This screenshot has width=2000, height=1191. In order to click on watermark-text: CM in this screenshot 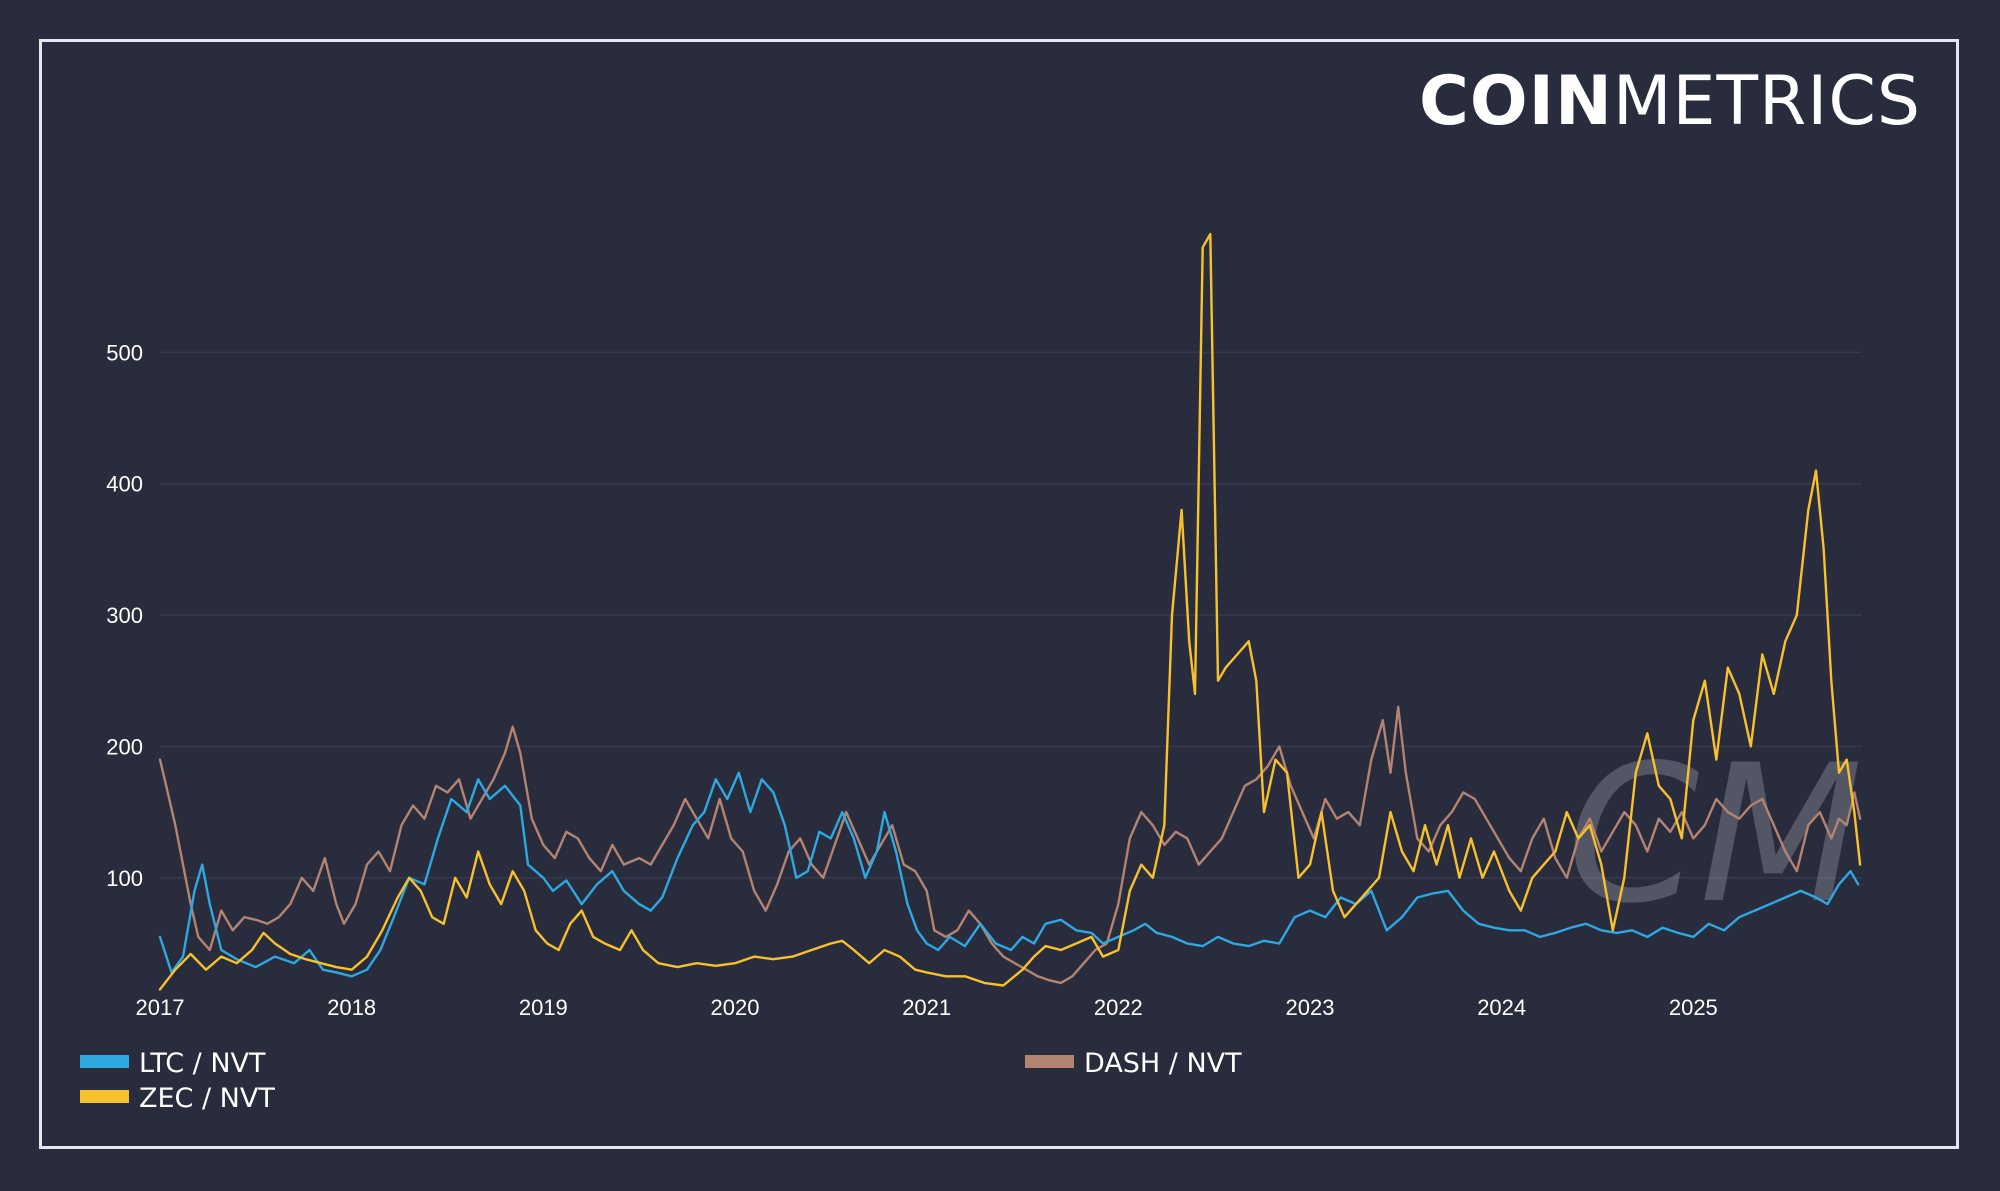, I will do `click(1715, 834)`.